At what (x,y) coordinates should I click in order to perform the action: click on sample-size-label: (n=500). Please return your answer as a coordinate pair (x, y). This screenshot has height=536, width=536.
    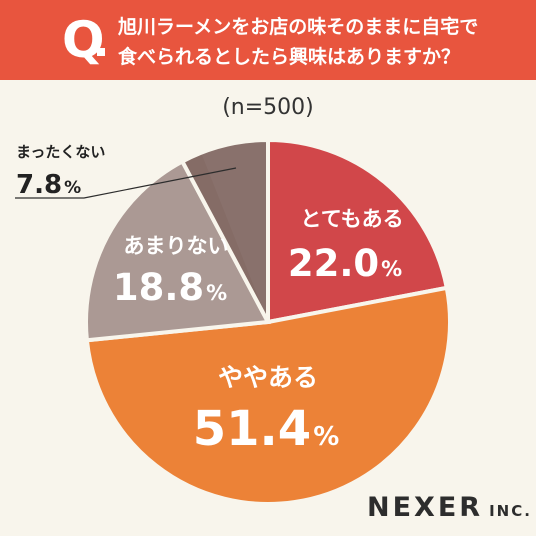
    Looking at the image, I should click on (268, 107).